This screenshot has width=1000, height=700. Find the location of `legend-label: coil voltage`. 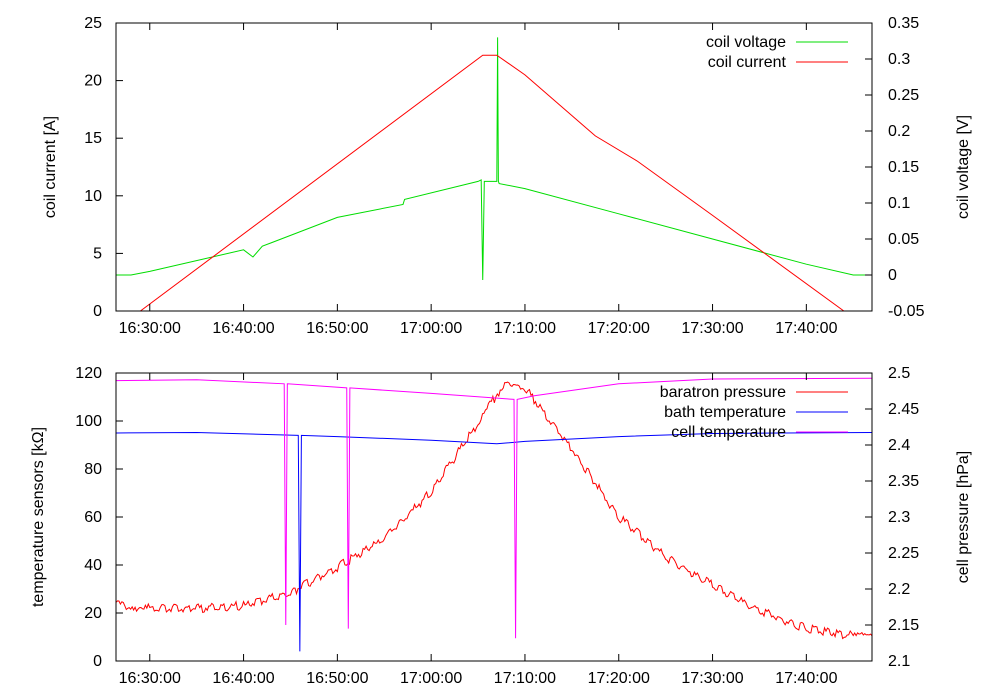

legend-label: coil voltage is located at coordinates (746, 42).